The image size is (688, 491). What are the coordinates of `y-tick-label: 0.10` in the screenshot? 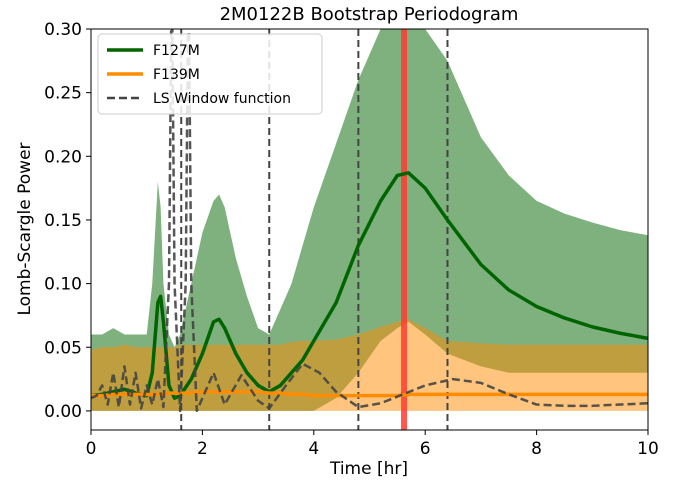 It's located at (63, 285).